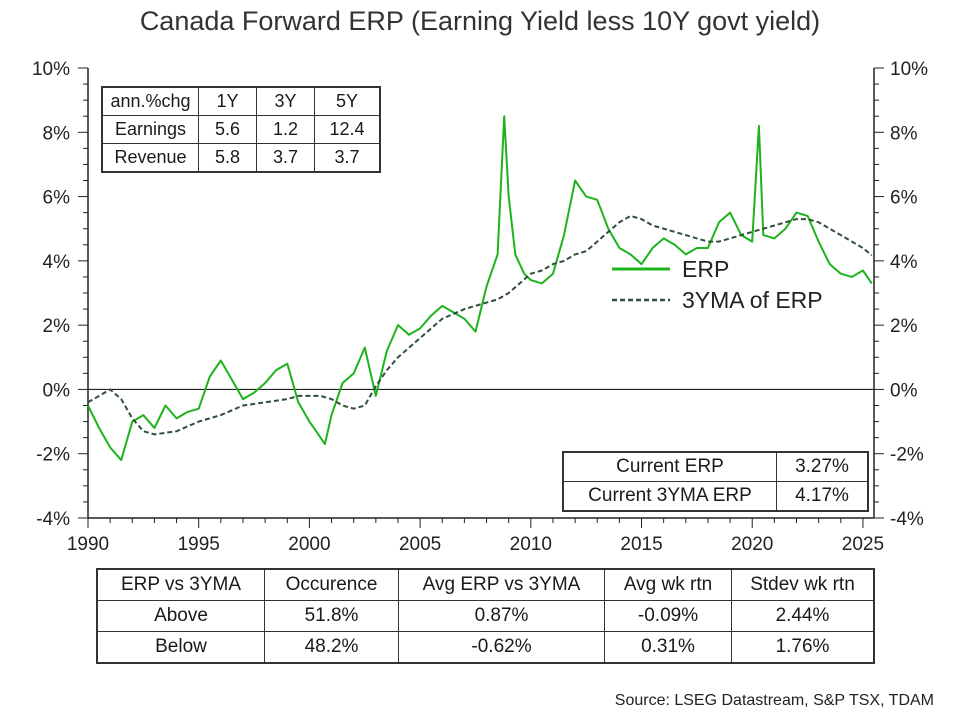 The width and height of the screenshot is (960, 720). What do you see at coordinates (150, 158) in the screenshot?
I see `growth-cell: Revenue` at bounding box center [150, 158].